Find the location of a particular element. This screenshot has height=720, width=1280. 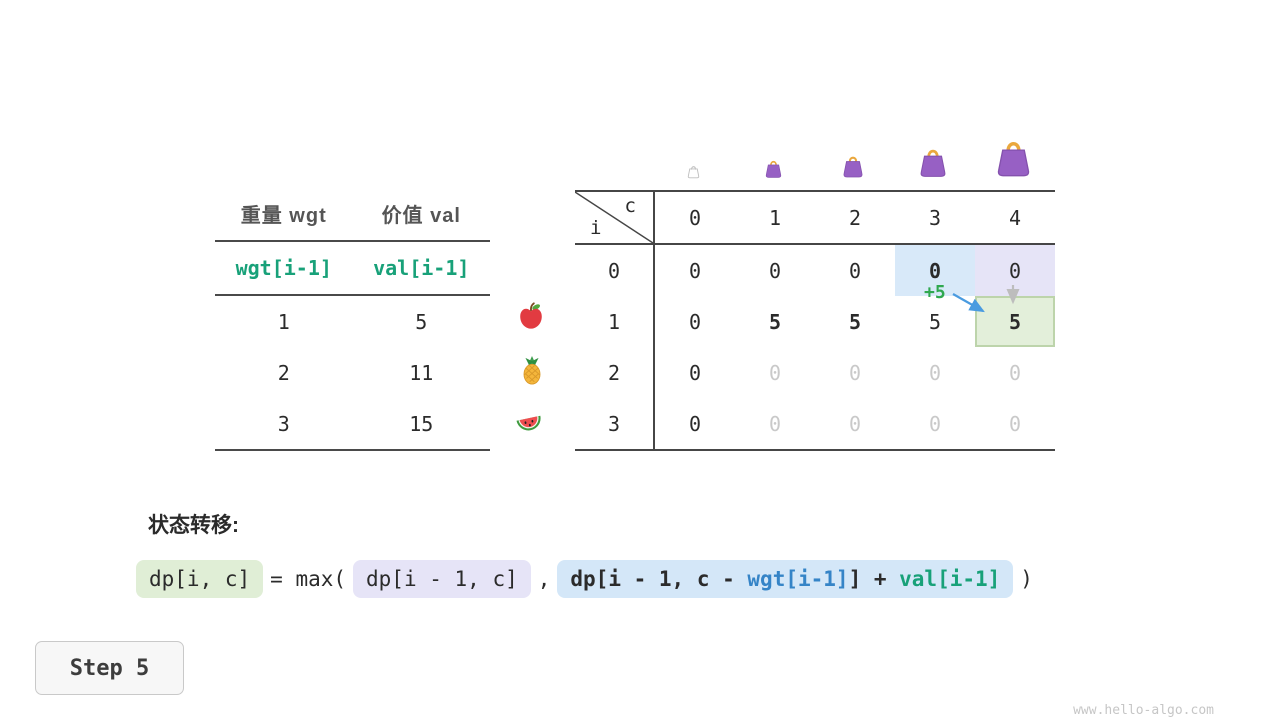

dp-cell-r2-c1: 0 is located at coordinates (775, 372).